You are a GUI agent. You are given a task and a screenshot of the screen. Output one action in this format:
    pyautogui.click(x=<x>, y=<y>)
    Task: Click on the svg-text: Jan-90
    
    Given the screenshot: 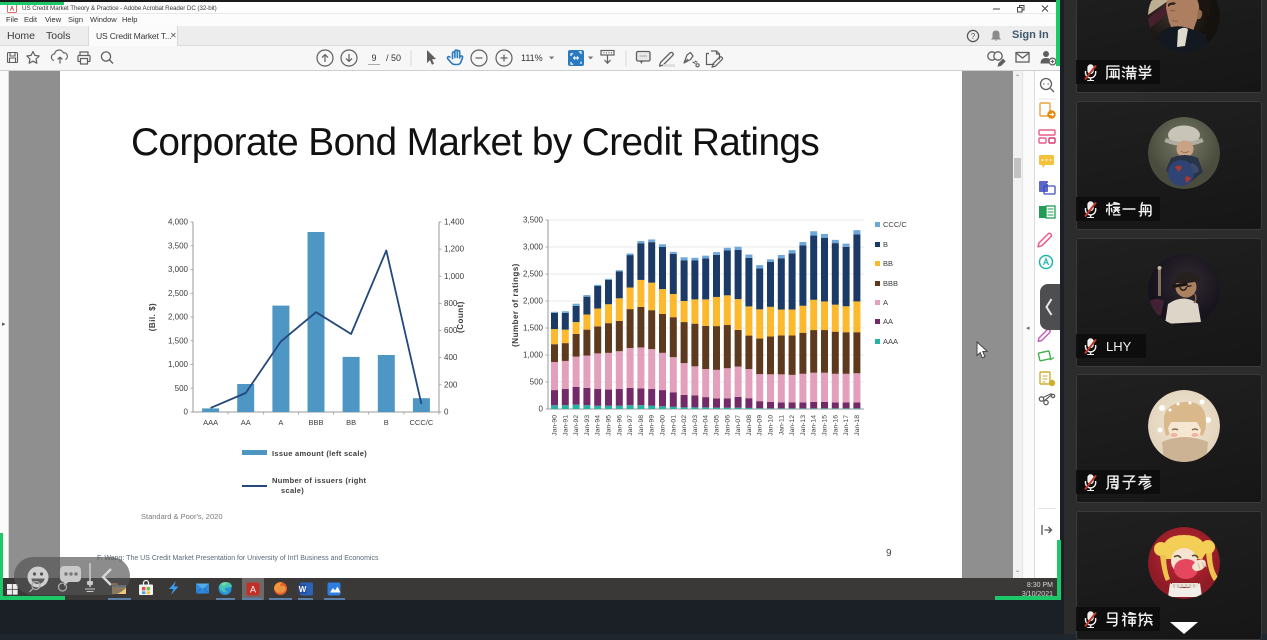 What is the action you would take?
    pyautogui.click(x=555, y=425)
    